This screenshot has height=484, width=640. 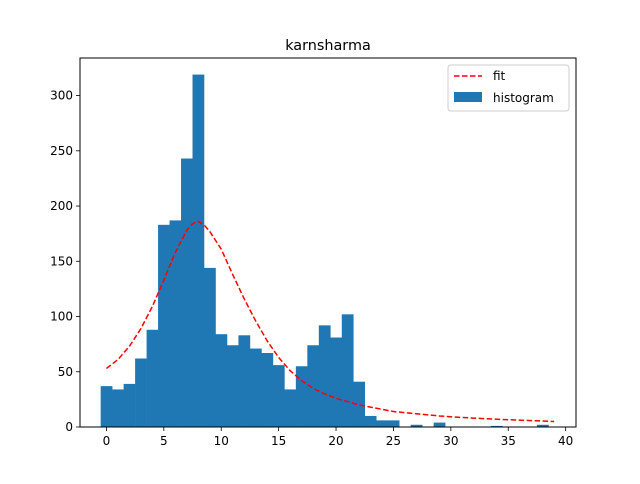 What do you see at coordinates (523, 98) in the screenshot?
I see `legend-histogram-label: histogram` at bounding box center [523, 98].